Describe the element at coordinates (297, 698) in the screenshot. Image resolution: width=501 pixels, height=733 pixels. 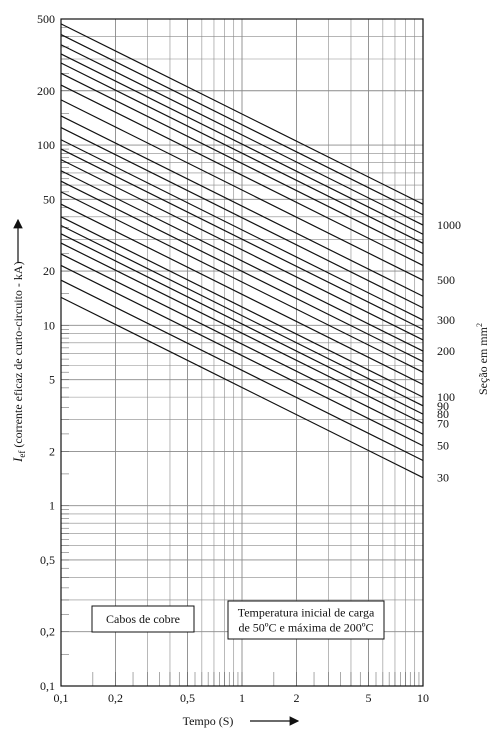
I see `x-tick-label: 2` at that location.